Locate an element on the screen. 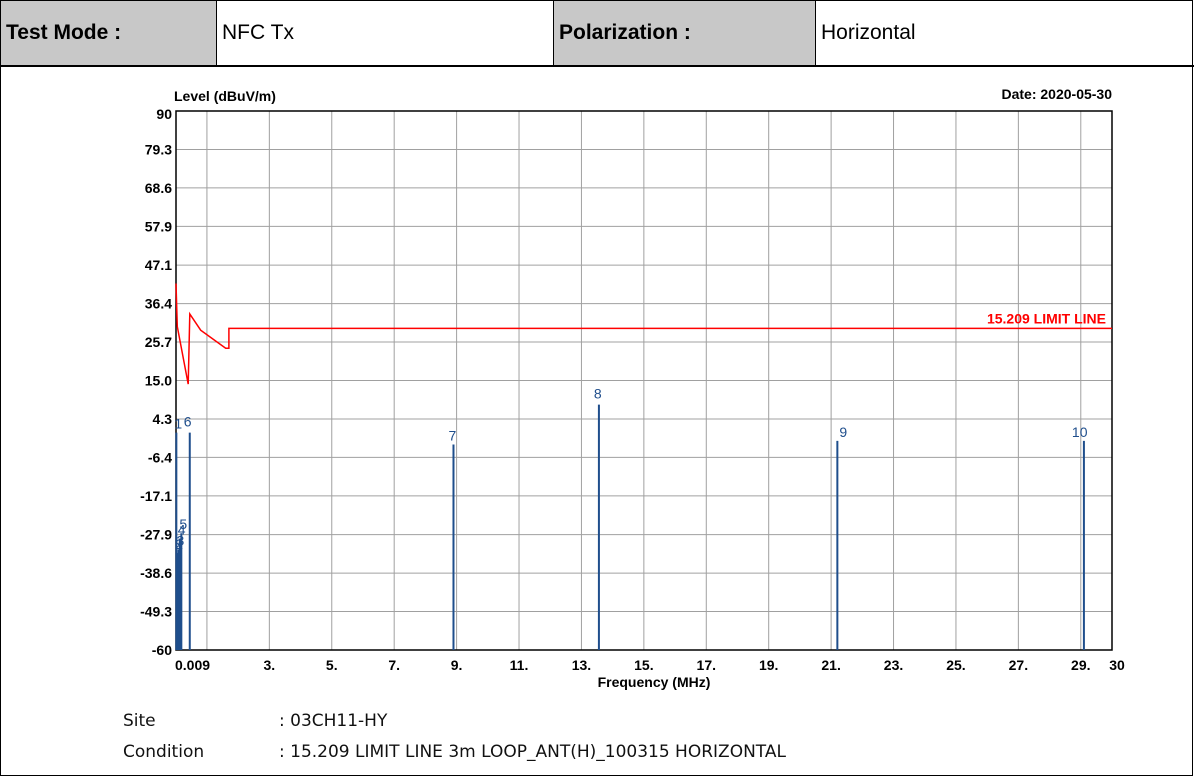 Image resolution: width=1195 pixels, height=778 pixels. peak-label-7: 7 is located at coordinates (452, 435).